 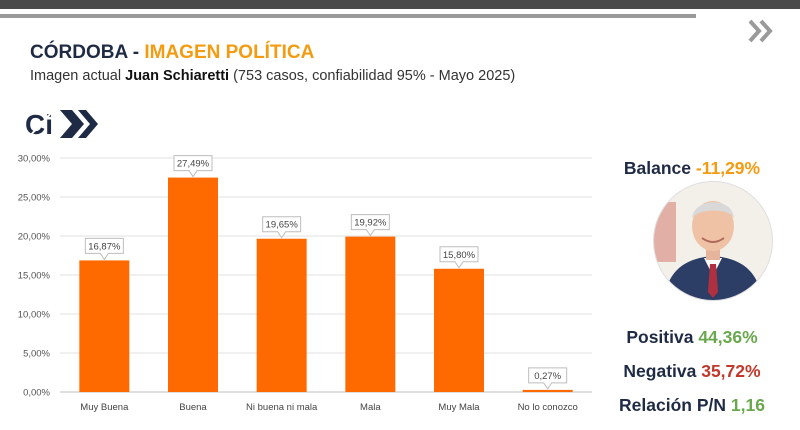 What do you see at coordinates (548, 407) in the screenshot?
I see `x-tick-label: No lo conozco` at bounding box center [548, 407].